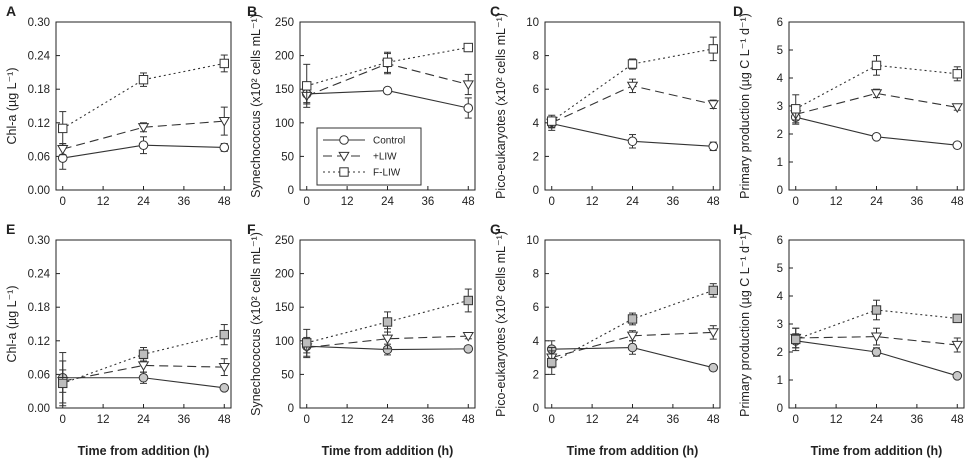 The width and height of the screenshot is (970, 472). I want to click on series-control-b, so click(387, 101).